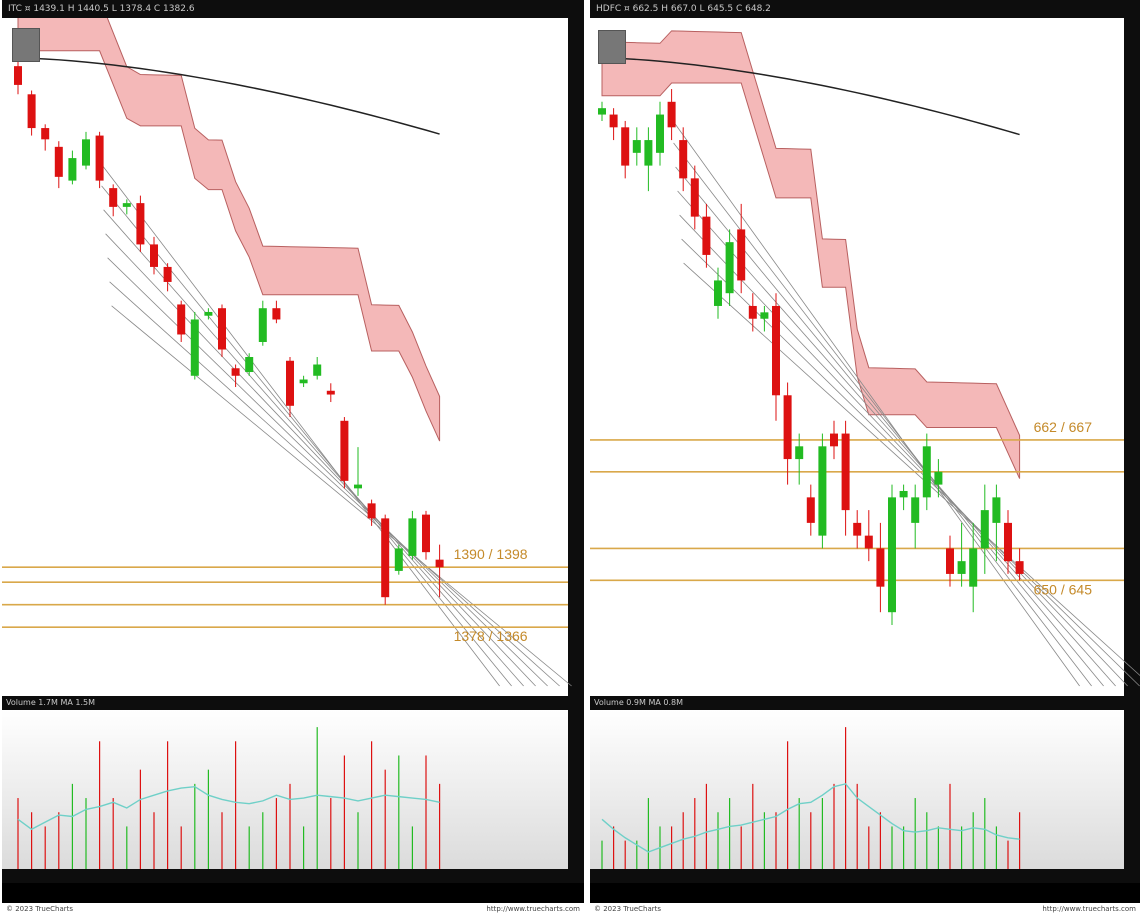 The height and width of the screenshot is (915, 1142). Describe the element at coordinates (865, 703) in the screenshot. I see `right-volume-header: Volume 0.9M MA 0.8M` at that location.